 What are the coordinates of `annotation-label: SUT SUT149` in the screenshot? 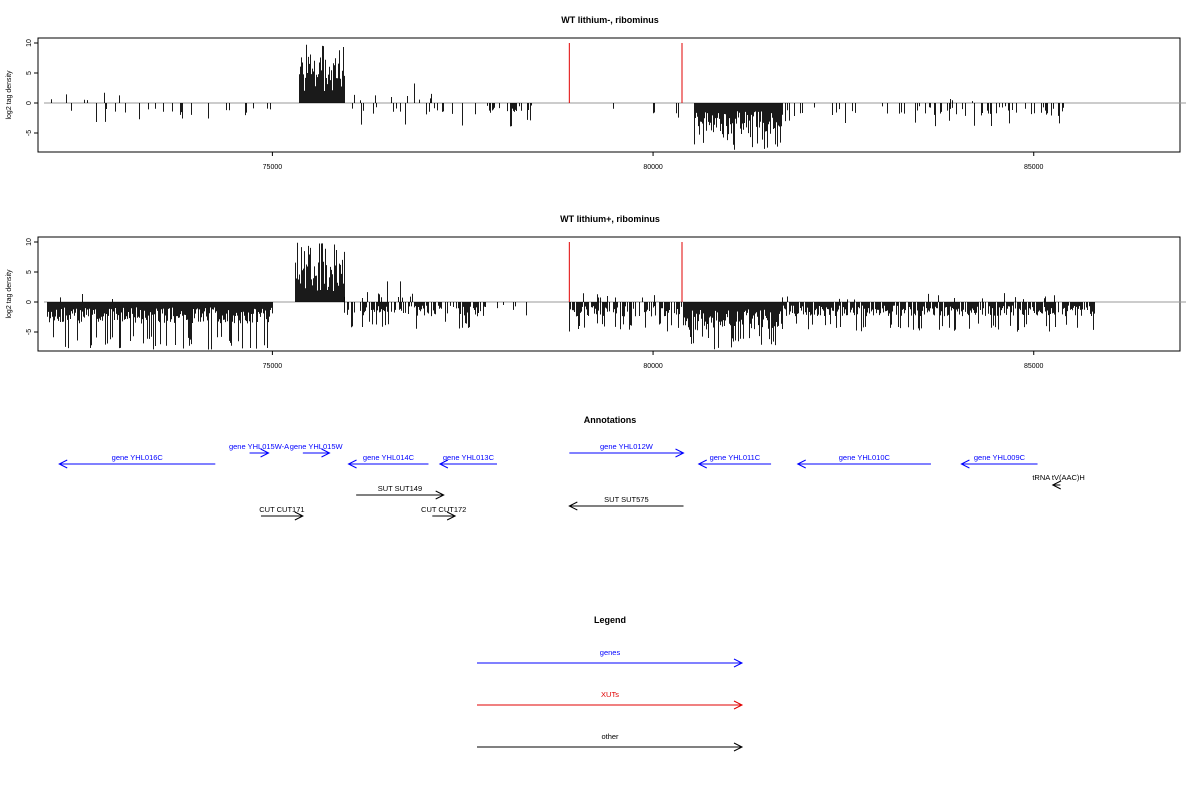 It's located at (400, 488).